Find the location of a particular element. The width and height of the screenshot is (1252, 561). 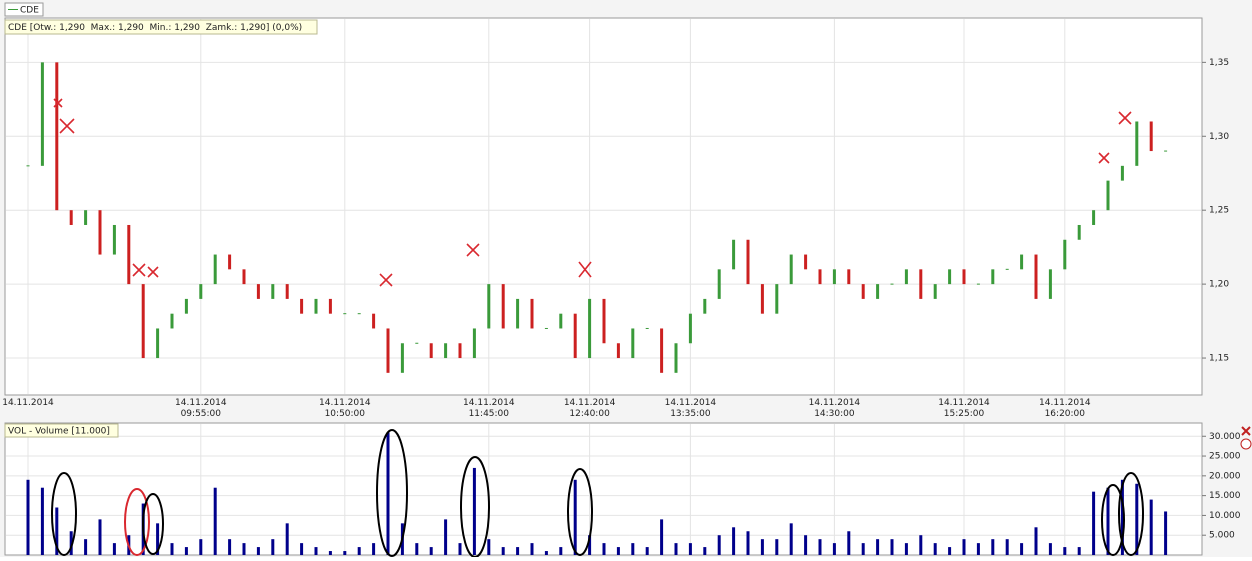

x-tick-label: 14.11.2014 14:30:00 is located at coordinates (835, 408).